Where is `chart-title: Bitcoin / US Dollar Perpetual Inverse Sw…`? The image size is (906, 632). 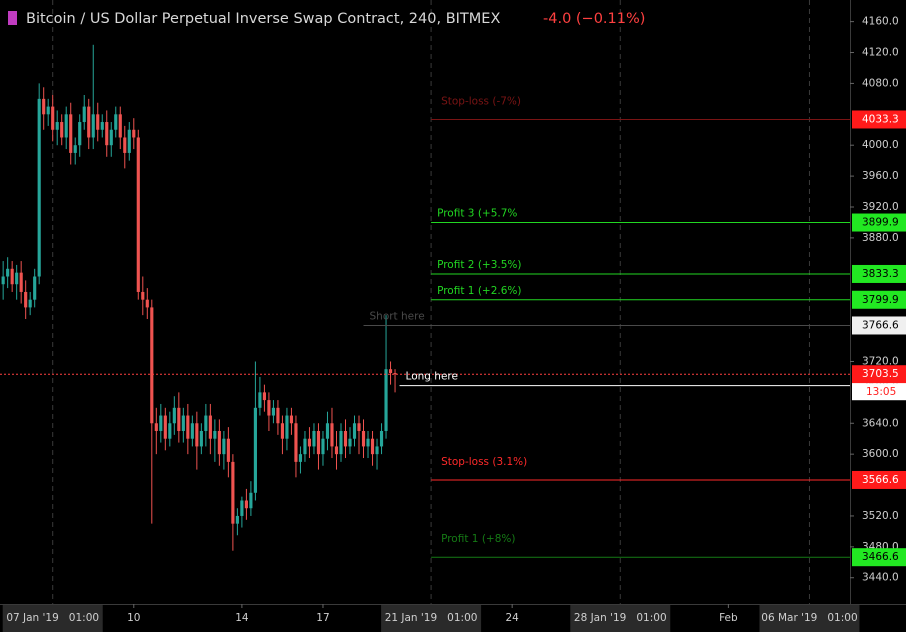
chart-title: Bitcoin / US Dollar Perpetual Inverse Sw… is located at coordinates (263, 19).